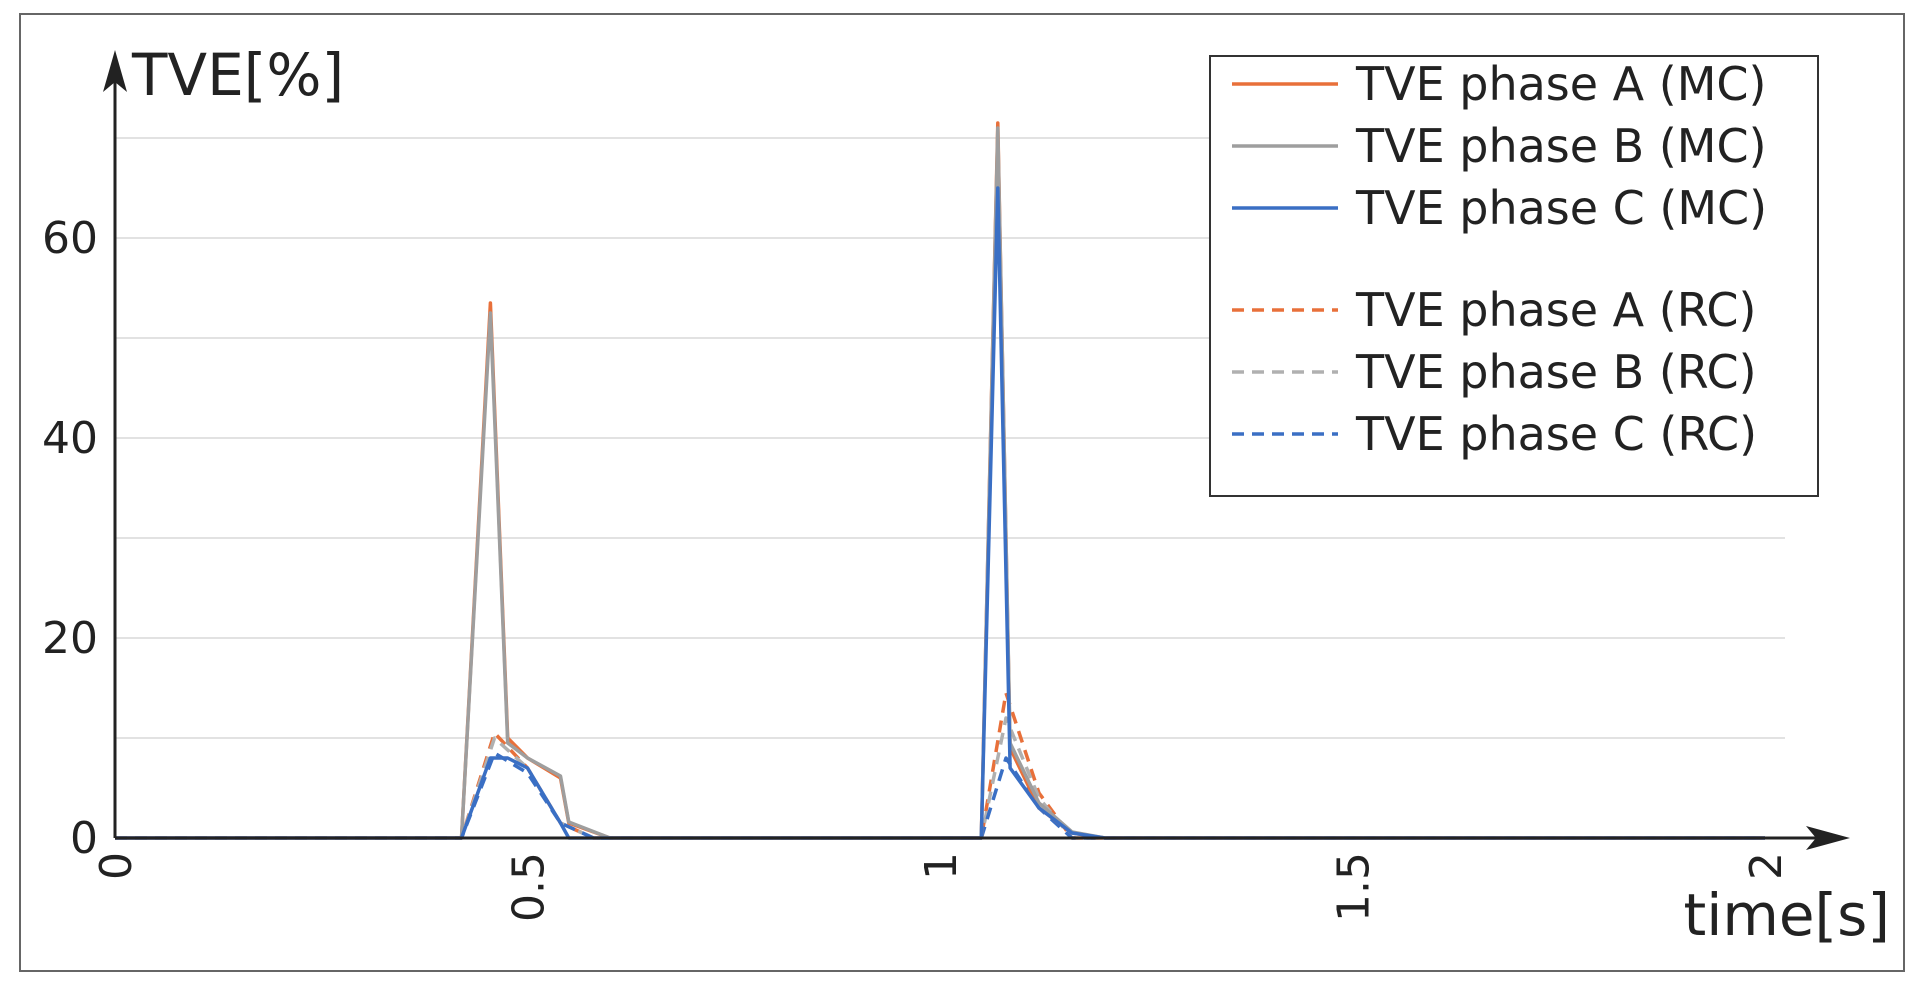 This screenshot has height=1006, width=1924. I want to click on x-tick-label: 0, so click(116, 866).